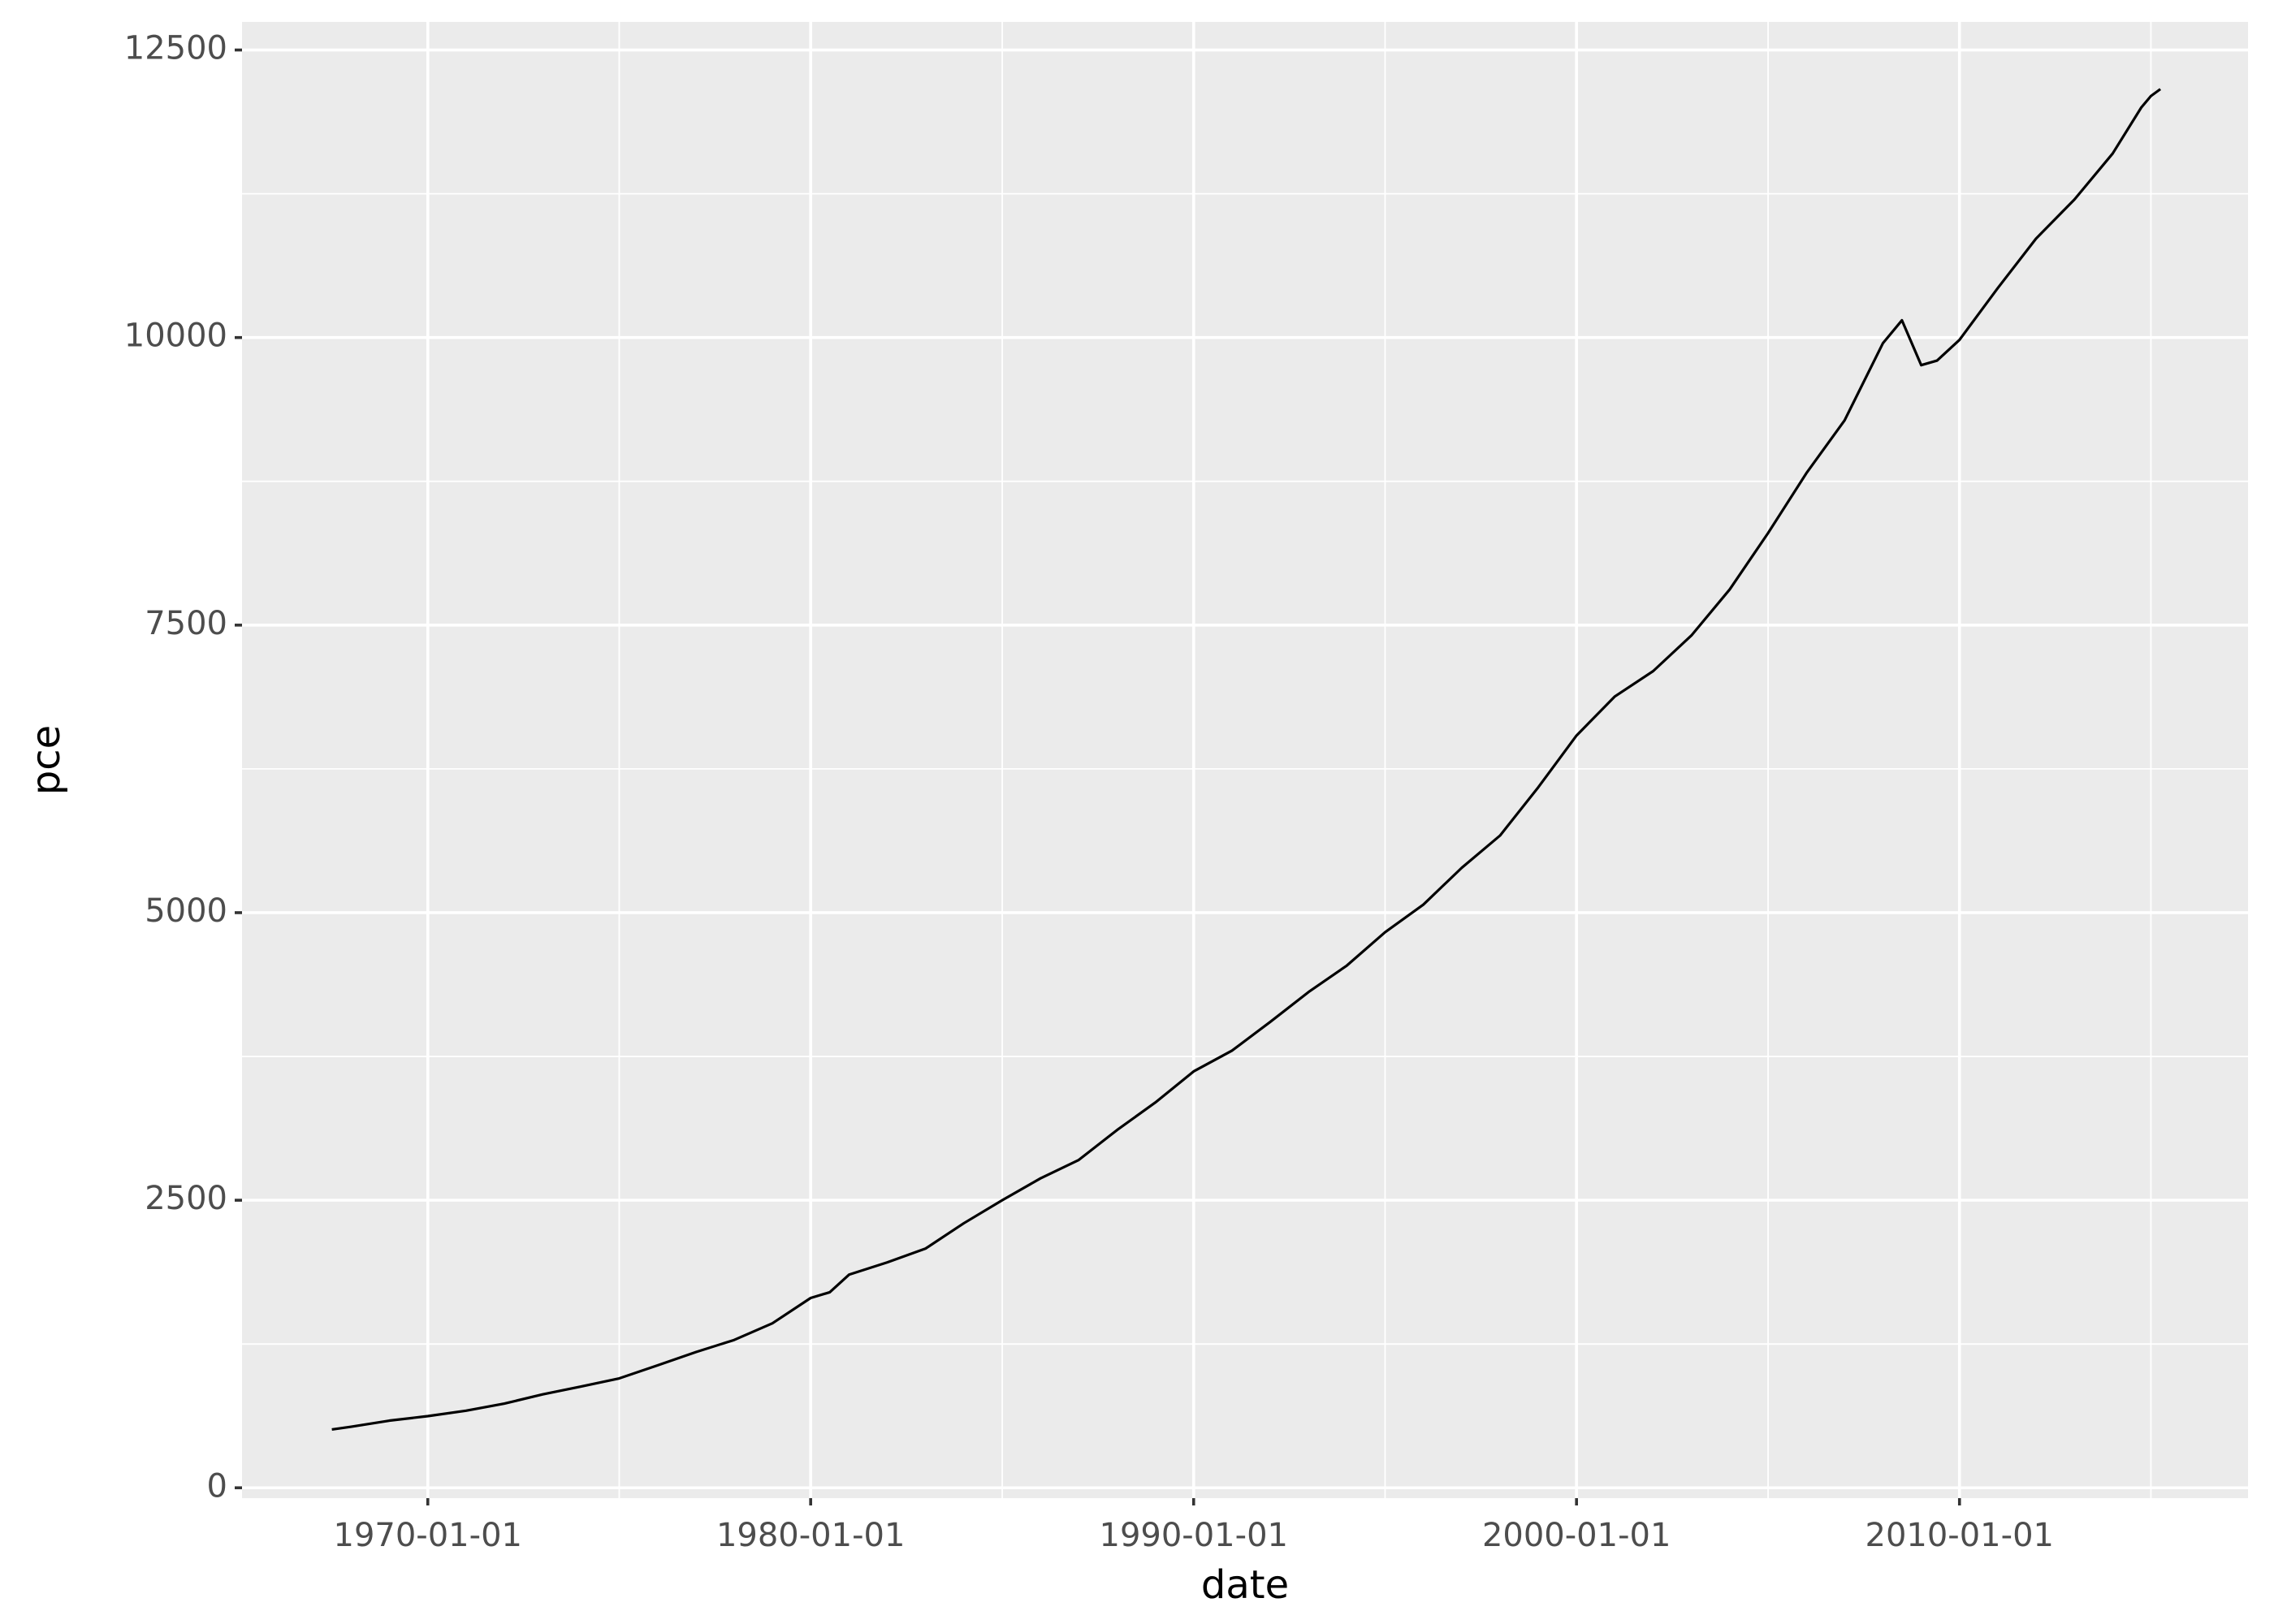 The image size is (2274, 1624). I want to click on x-tick-label: 1980-01-01, so click(811, 1536).